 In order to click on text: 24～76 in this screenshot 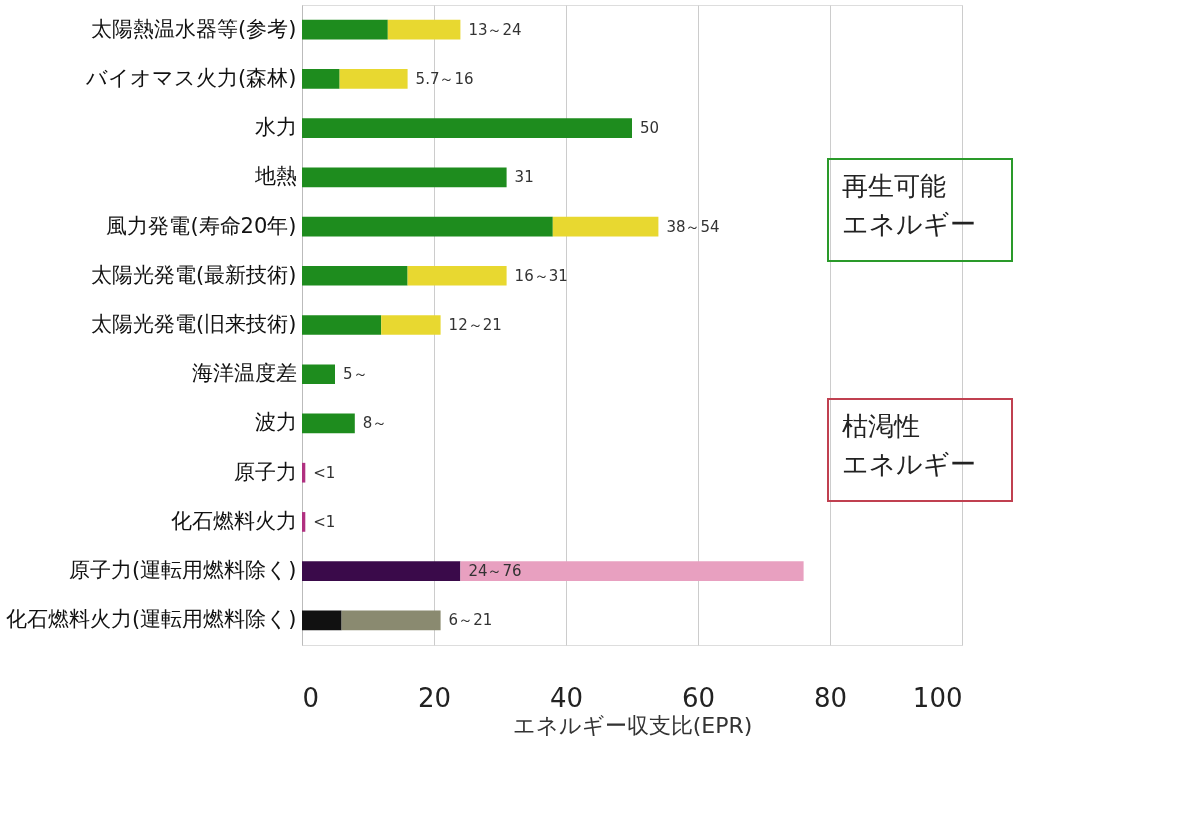, I will do `click(495, 571)`.